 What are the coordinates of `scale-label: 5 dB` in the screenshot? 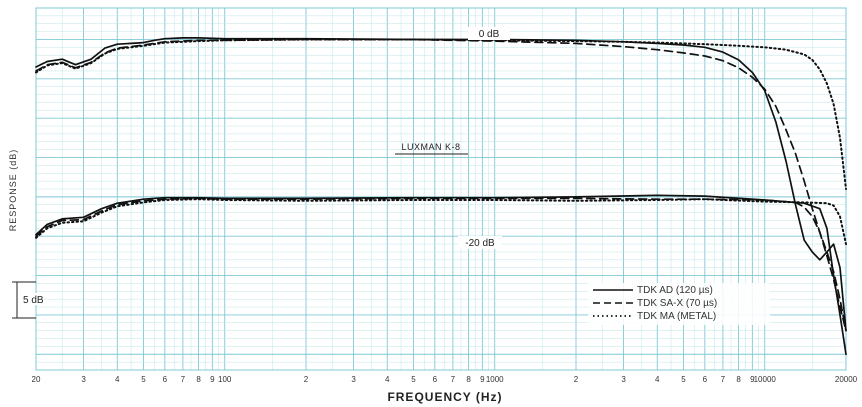 It's located at (33, 300).